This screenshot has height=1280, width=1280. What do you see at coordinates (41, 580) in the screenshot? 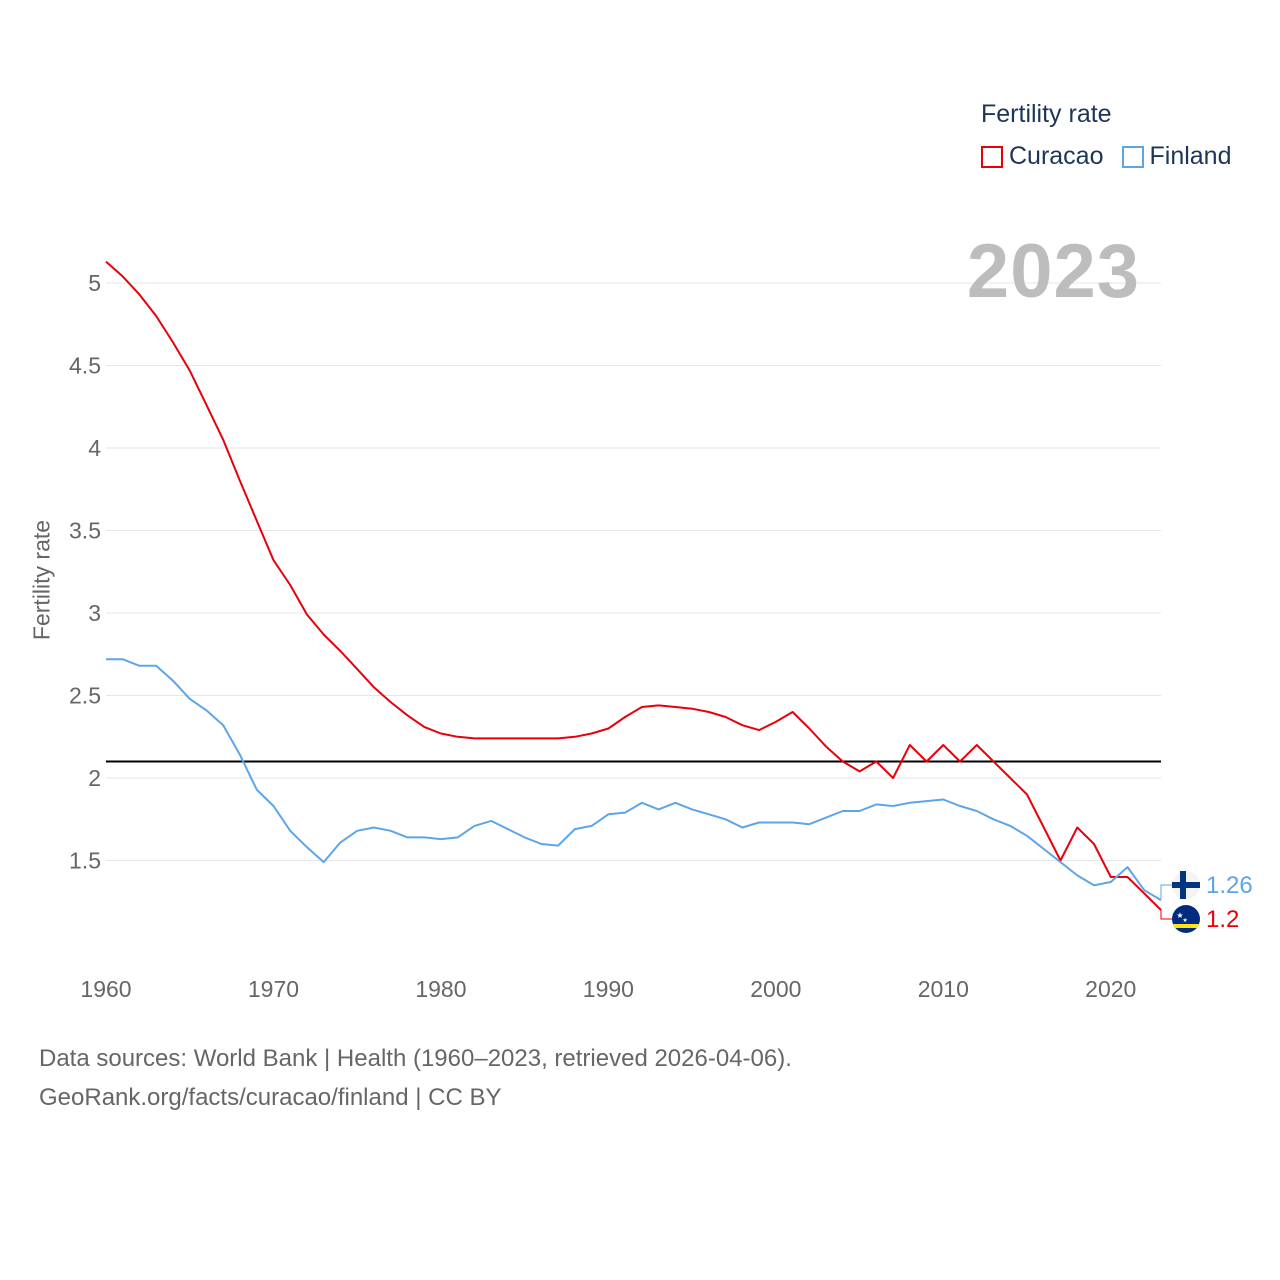
I see `y-axis-label: Fertility rate` at bounding box center [41, 580].